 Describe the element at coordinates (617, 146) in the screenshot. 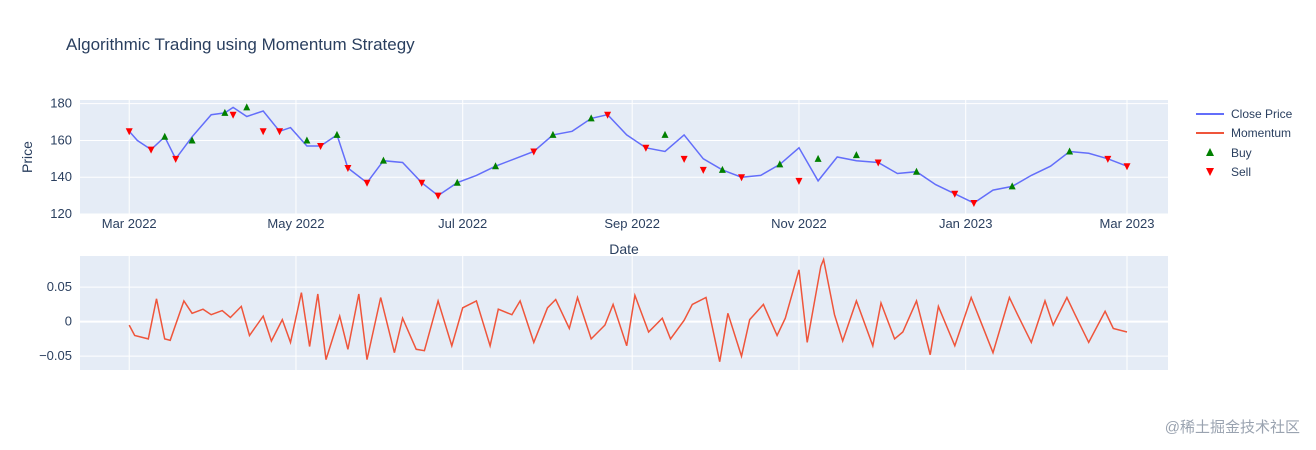

I see `buy-markers` at that location.